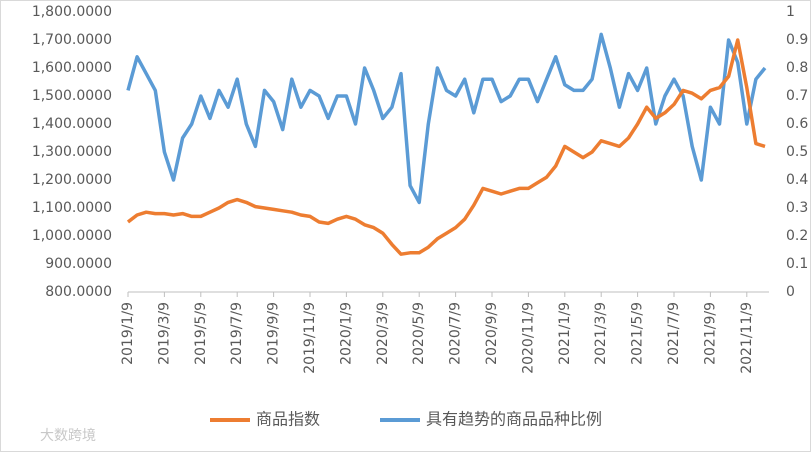 This screenshot has width=811, height=452. I want to click on x-tick-label: 2020/9/9, so click(492, 333).